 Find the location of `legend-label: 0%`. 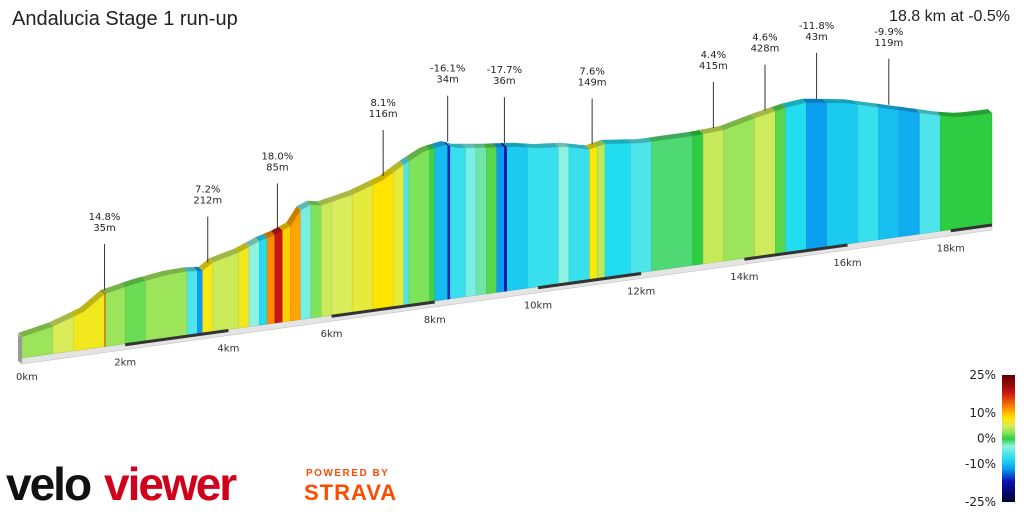

legend-label: 0% is located at coordinates (986, 439).